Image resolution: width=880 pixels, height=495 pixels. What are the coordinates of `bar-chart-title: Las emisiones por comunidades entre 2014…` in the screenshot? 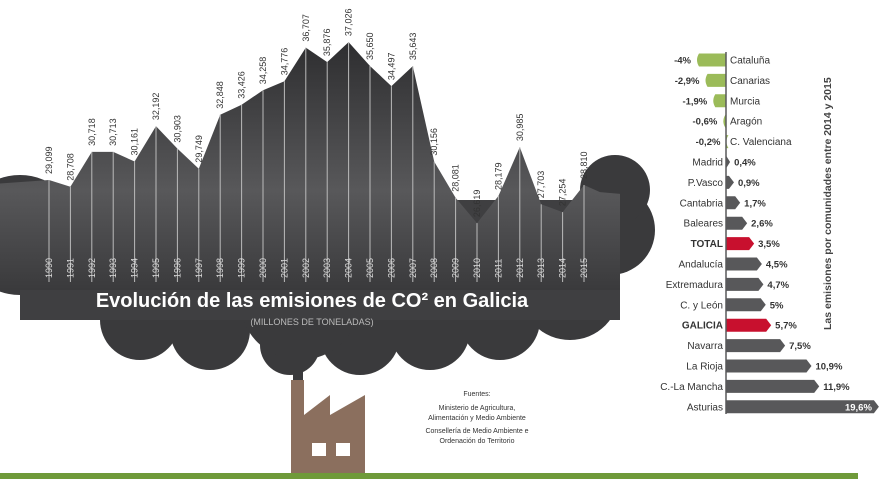 It's located at (828, 203).